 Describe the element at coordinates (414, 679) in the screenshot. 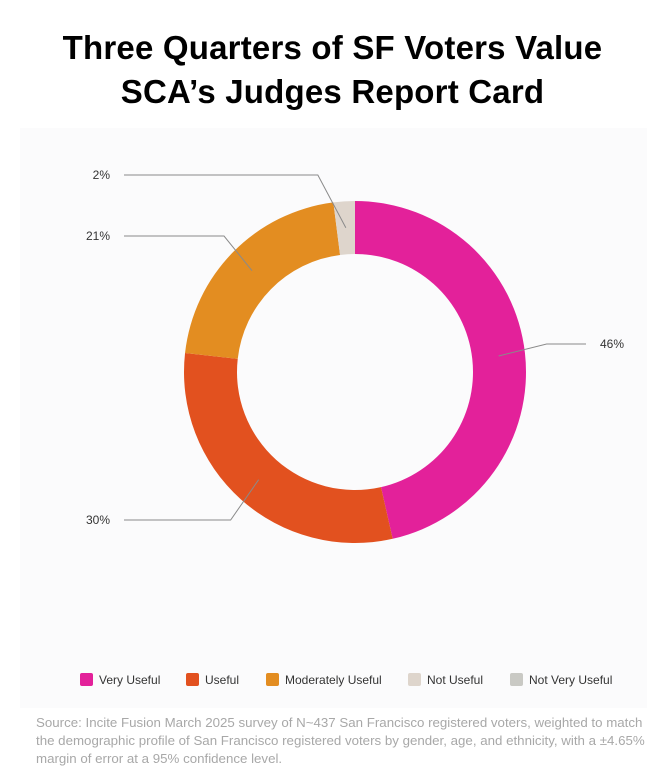

I see `legend-swatch-not-useful` at that location.